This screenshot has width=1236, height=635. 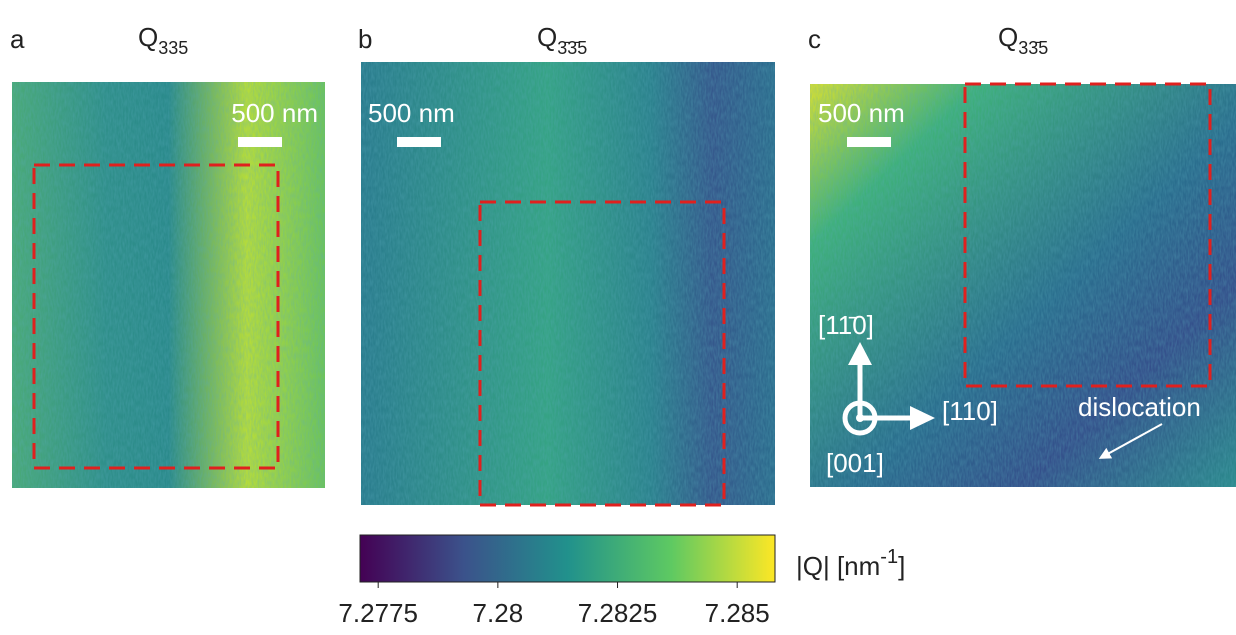 I want to click on tick-label: 7.2825, so click(x=618, y=613).